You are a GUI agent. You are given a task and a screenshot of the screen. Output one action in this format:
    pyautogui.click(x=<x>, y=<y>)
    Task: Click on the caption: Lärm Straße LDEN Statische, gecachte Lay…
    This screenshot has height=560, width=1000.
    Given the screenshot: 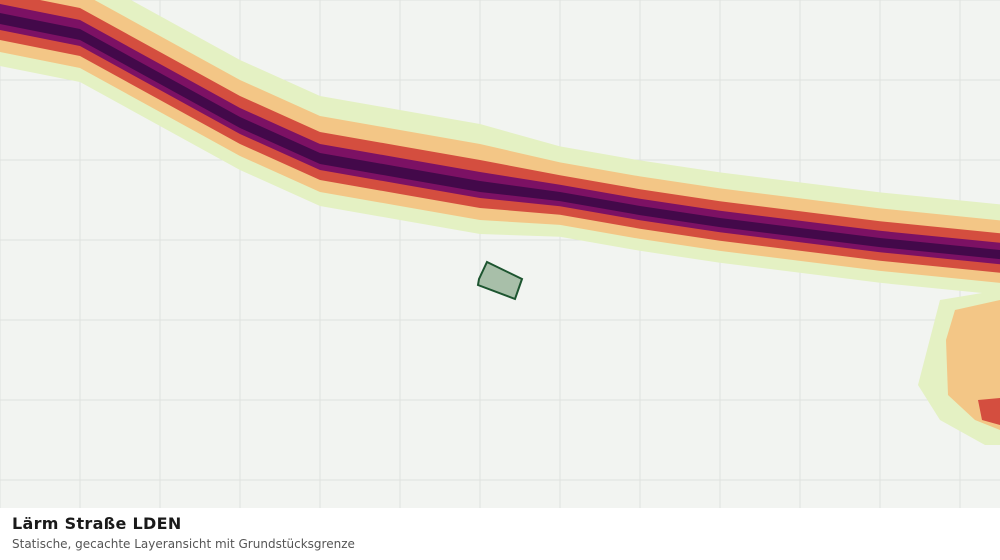 What is the action you would take?
    pyautogui.click(x=500, y=534)
    